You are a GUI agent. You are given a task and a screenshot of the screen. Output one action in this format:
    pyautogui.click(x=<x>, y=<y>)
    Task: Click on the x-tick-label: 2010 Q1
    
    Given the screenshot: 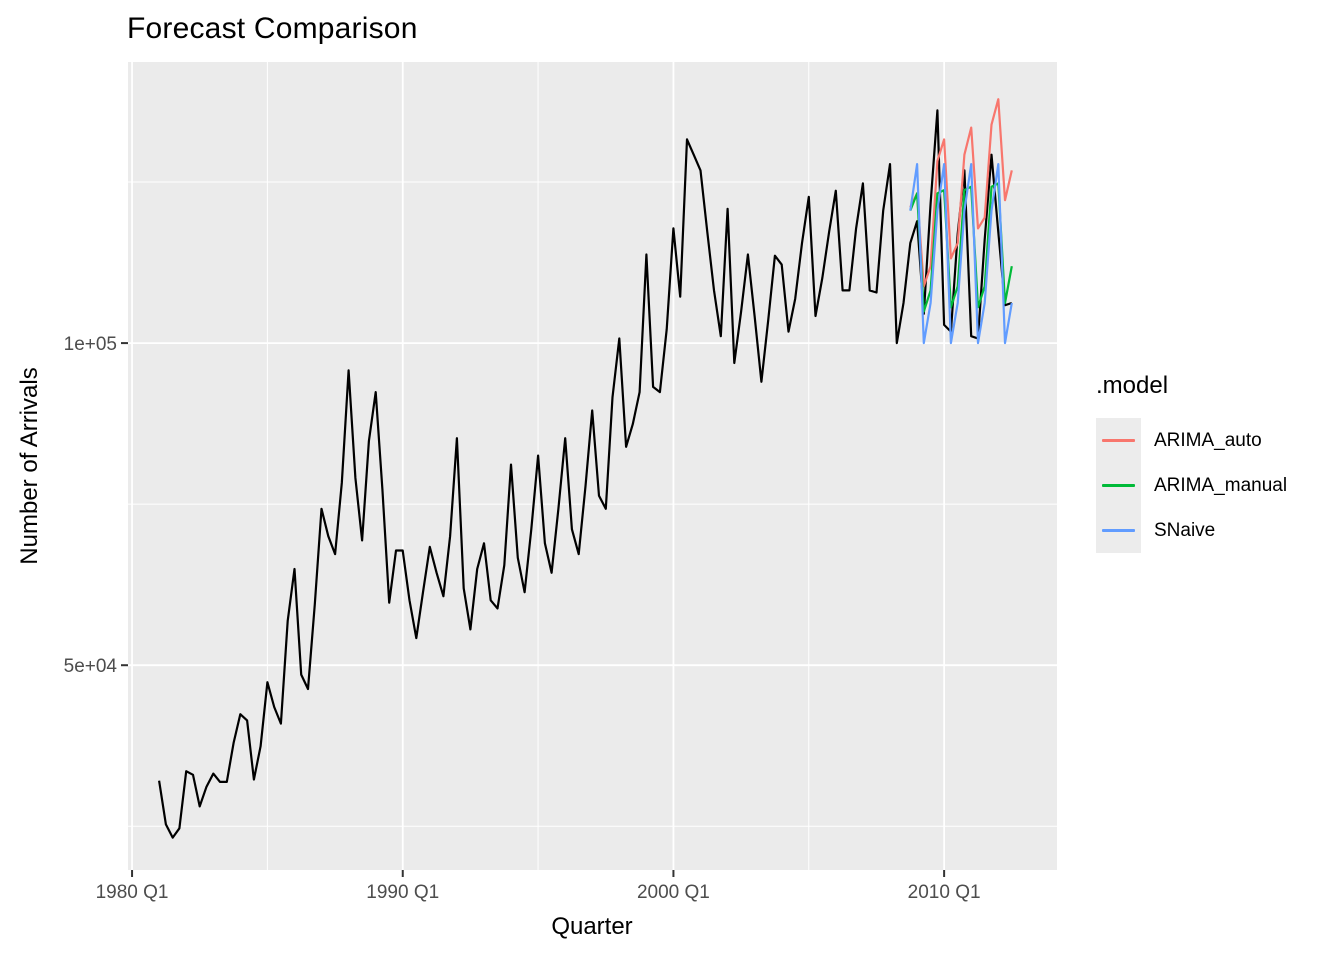 What is the action you would take?
    pyautogui.click(x=944, y=892)
    